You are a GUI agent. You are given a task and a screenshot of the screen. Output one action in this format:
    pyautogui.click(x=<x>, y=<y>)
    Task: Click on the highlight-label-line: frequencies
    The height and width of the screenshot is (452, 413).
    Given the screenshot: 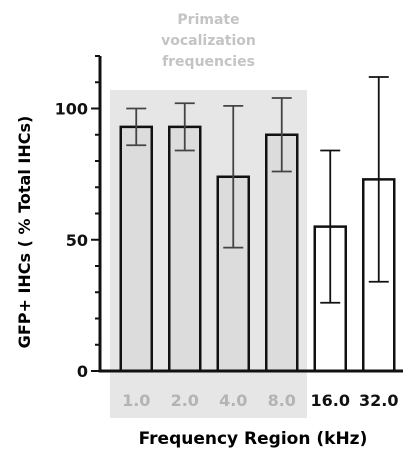 What is the action you would take?
    pyautogui.click(x=208, y=62)
    